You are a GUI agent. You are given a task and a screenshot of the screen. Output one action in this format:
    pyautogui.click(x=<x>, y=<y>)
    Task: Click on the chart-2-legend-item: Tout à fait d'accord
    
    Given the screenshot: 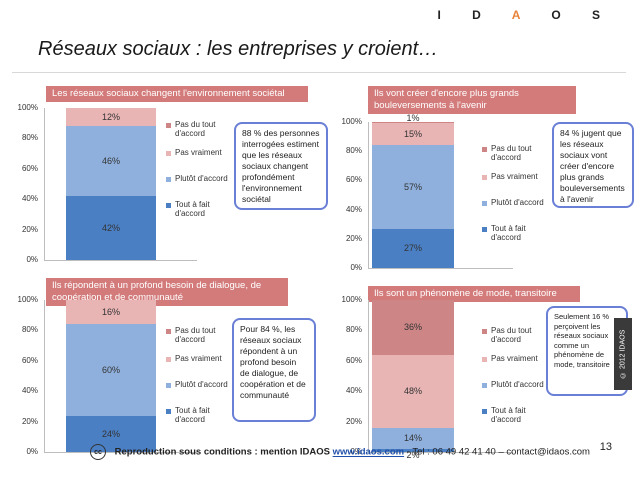 What is the action you would take?
    pyautogui.click(x=517, y=233)
    